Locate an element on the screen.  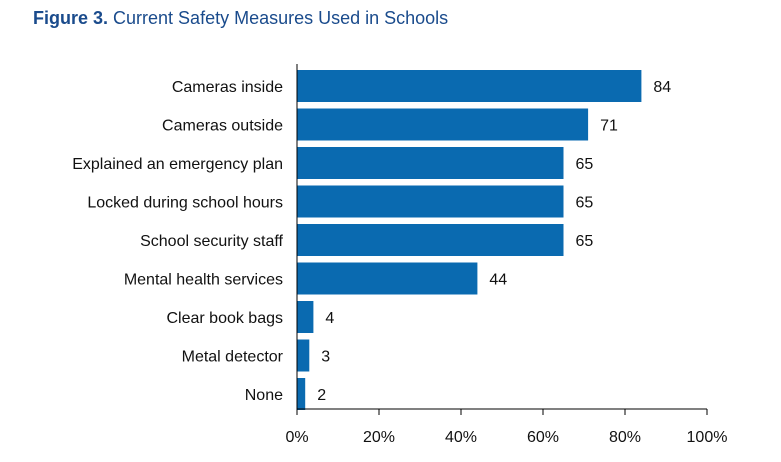
category-label: School security staff is located at coordinates (211, 241).